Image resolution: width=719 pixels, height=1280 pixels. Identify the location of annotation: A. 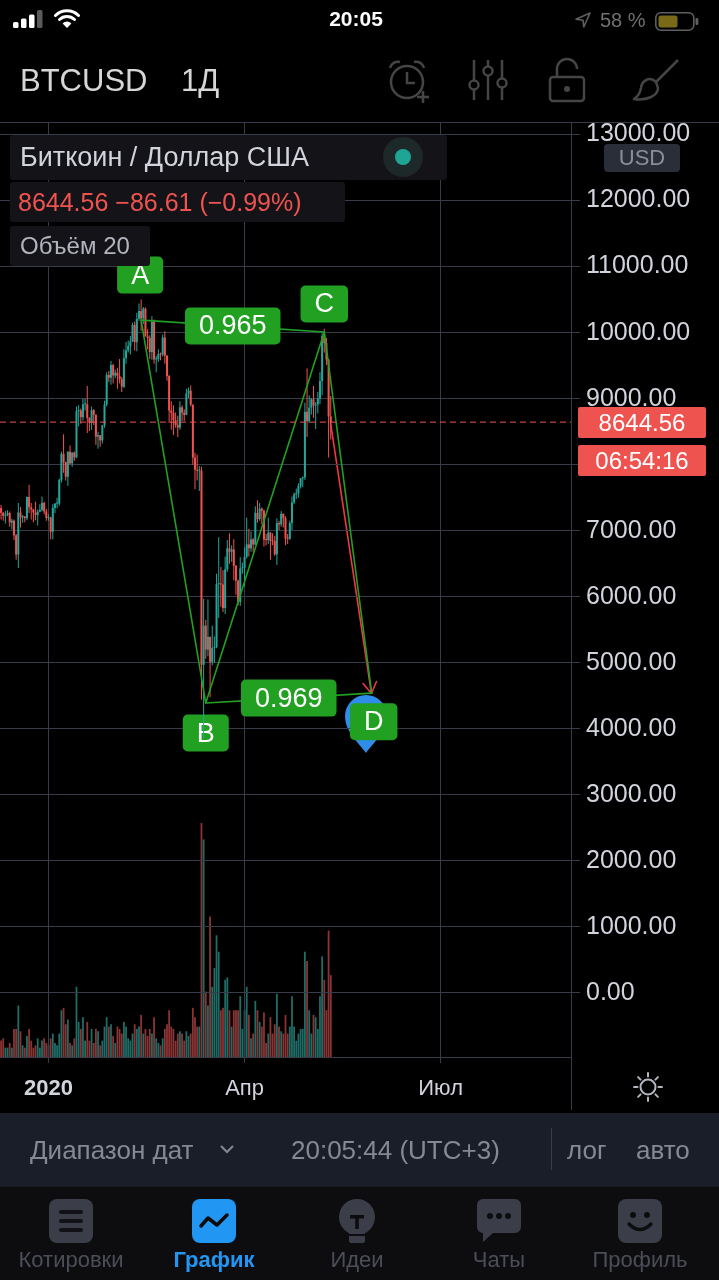
(140, 274).